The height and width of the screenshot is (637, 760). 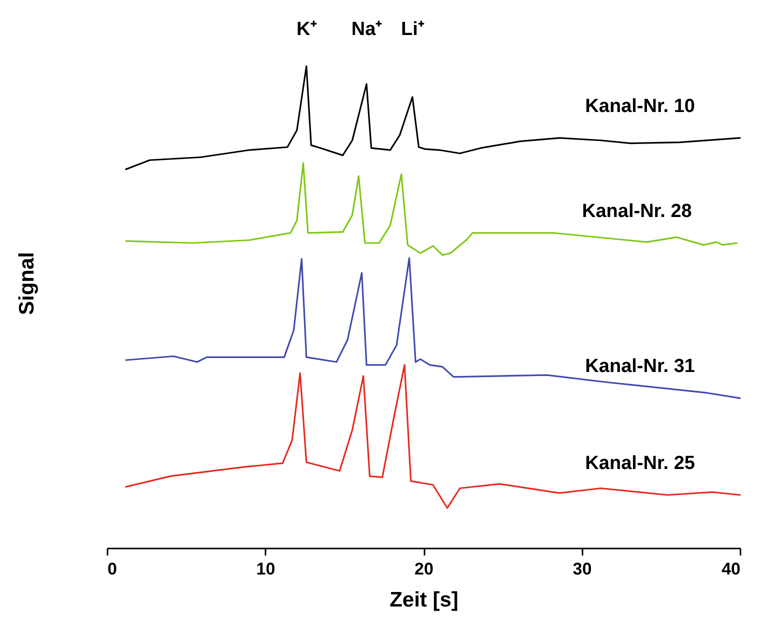 What do you see at coordinates (424, 600) in the screenshot?
I see `x-axis-title: Zeit [s]` at bounding box center [424, 600].